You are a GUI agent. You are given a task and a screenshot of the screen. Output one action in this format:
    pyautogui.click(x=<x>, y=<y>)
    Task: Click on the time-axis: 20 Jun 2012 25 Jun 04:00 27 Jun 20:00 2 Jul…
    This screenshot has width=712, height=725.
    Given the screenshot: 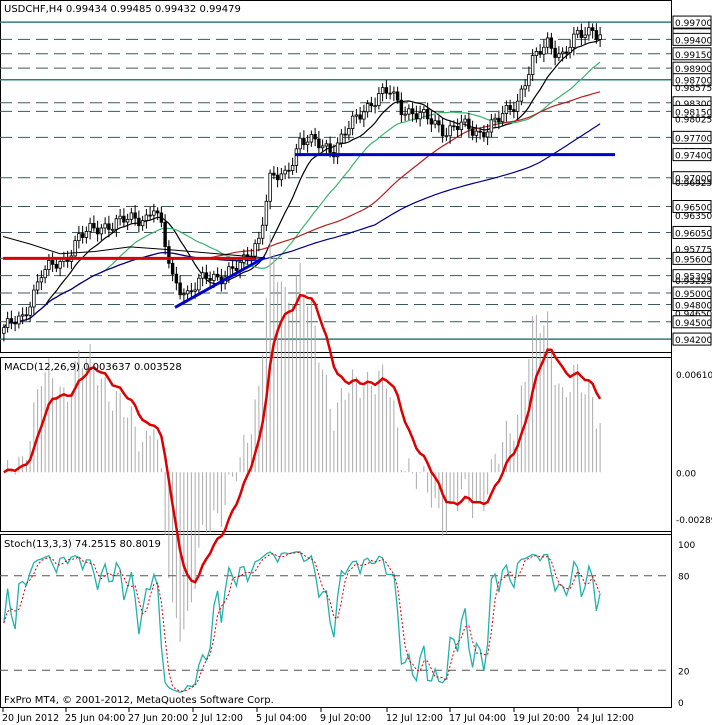 What is the action you would take?
    pyautogui.click(x=318, y=716)
    